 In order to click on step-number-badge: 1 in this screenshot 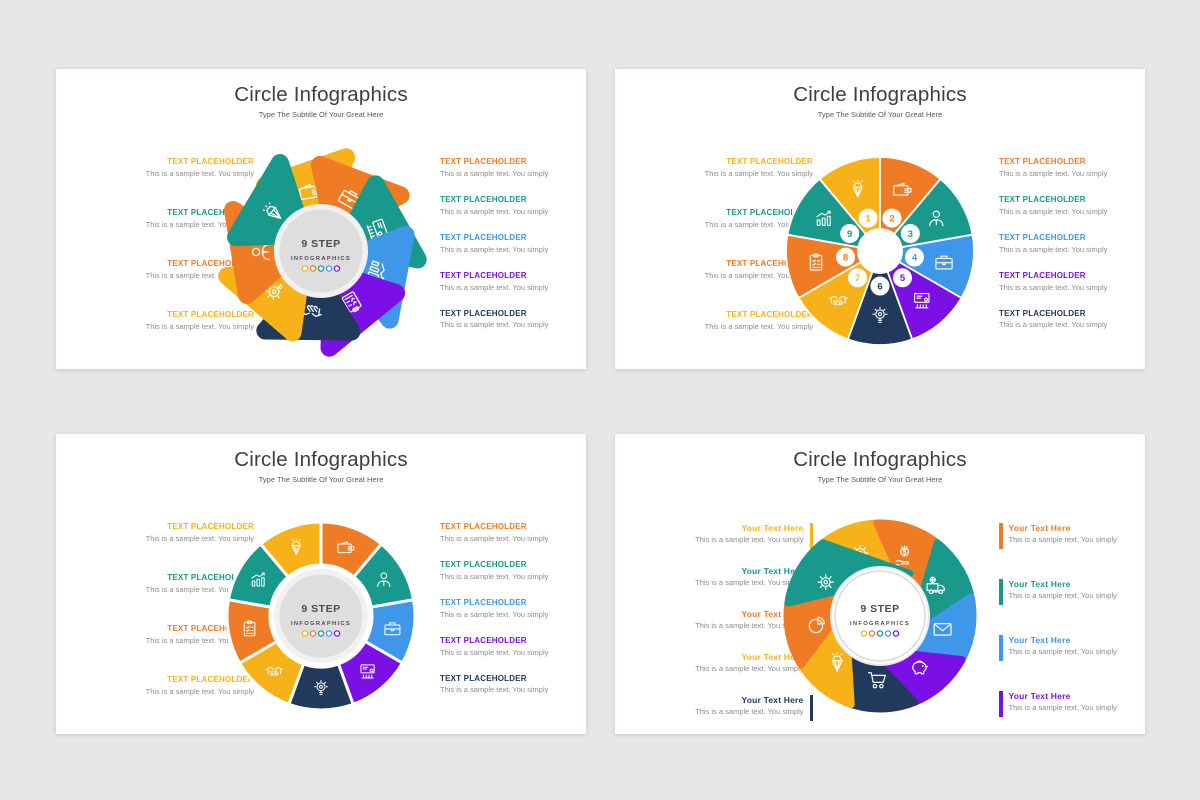, I will do `click(868, 218)`.